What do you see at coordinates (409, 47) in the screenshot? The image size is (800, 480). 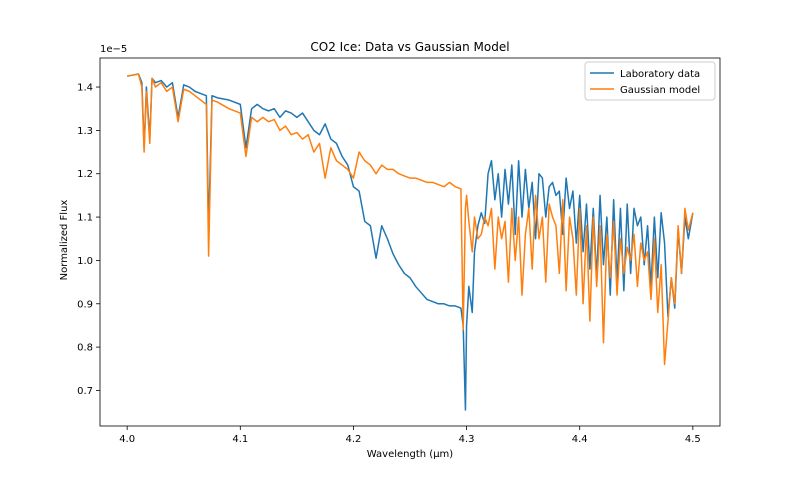 I see `chart-title: CO2 Ice: Data vs Gaussian Model` at bounding box center [409, 47].